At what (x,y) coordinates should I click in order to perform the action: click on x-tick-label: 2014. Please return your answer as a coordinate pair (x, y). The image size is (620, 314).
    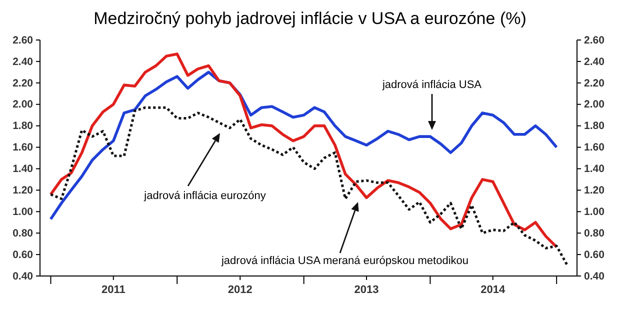
    Looking at the image, I should click on (493, 290).